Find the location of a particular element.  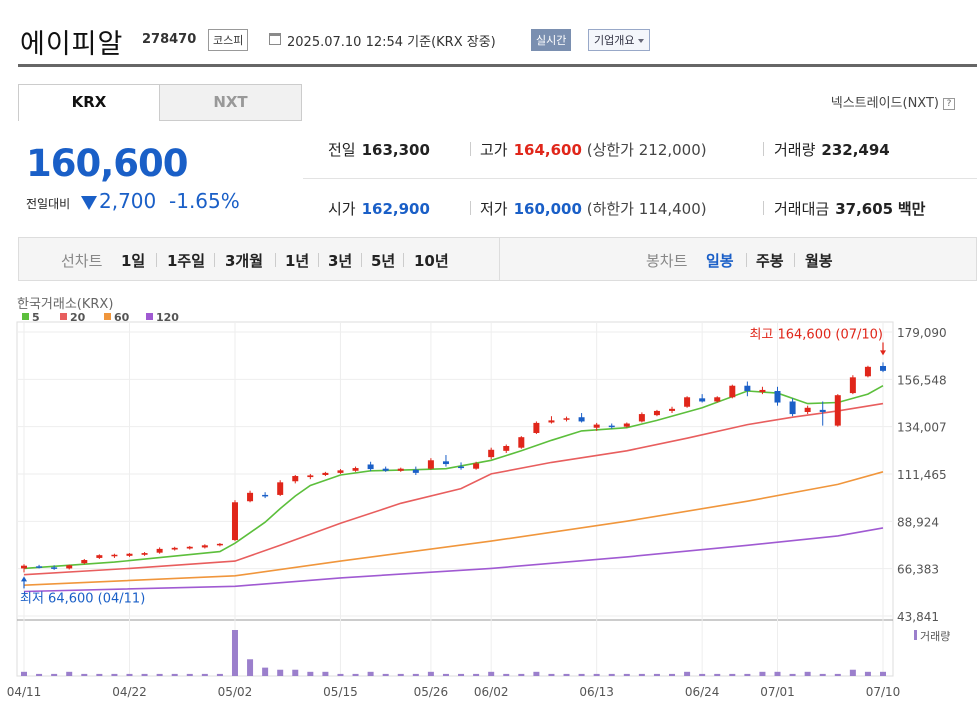

period-3y: 3년 is located at coordinates (340, 261).